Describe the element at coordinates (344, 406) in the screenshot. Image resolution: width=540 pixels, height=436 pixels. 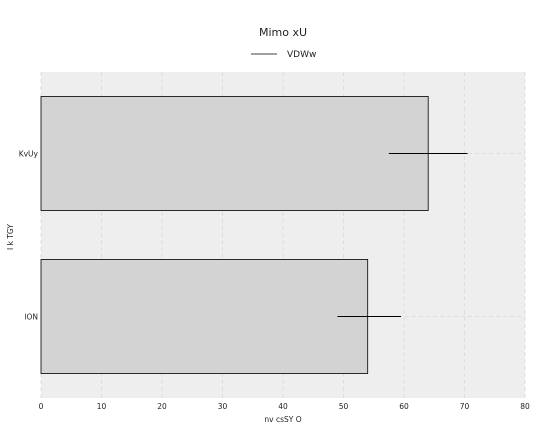
I see `x-tick-label: 50` at that location.